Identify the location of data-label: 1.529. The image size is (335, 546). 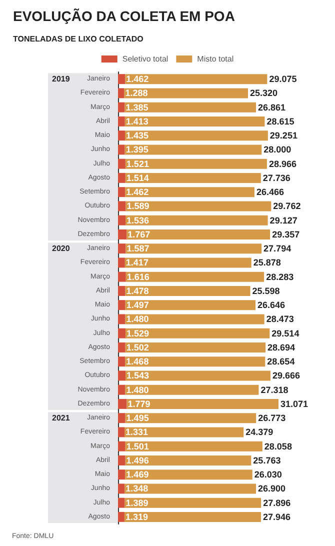
(137, 333).